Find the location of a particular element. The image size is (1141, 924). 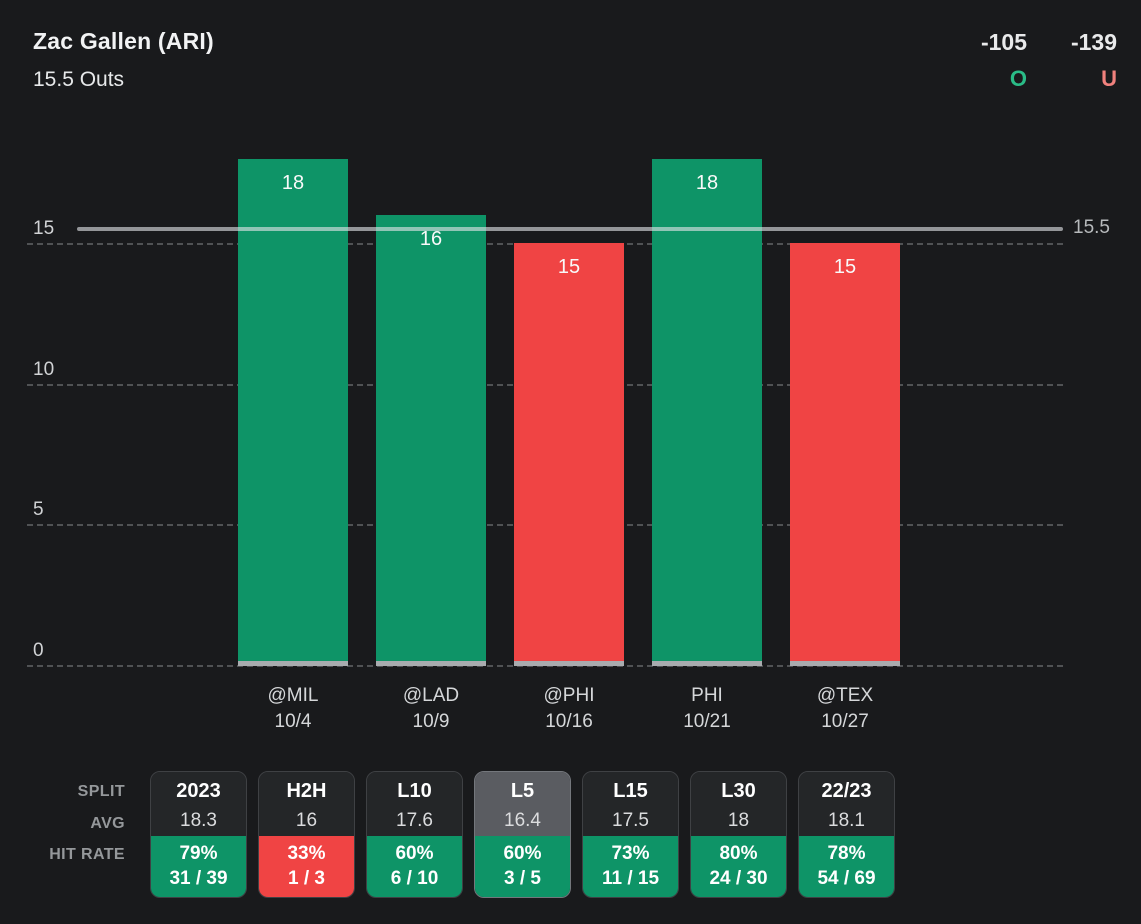

split-card-header: L15 17.5 is located at coordinates (630, 804).